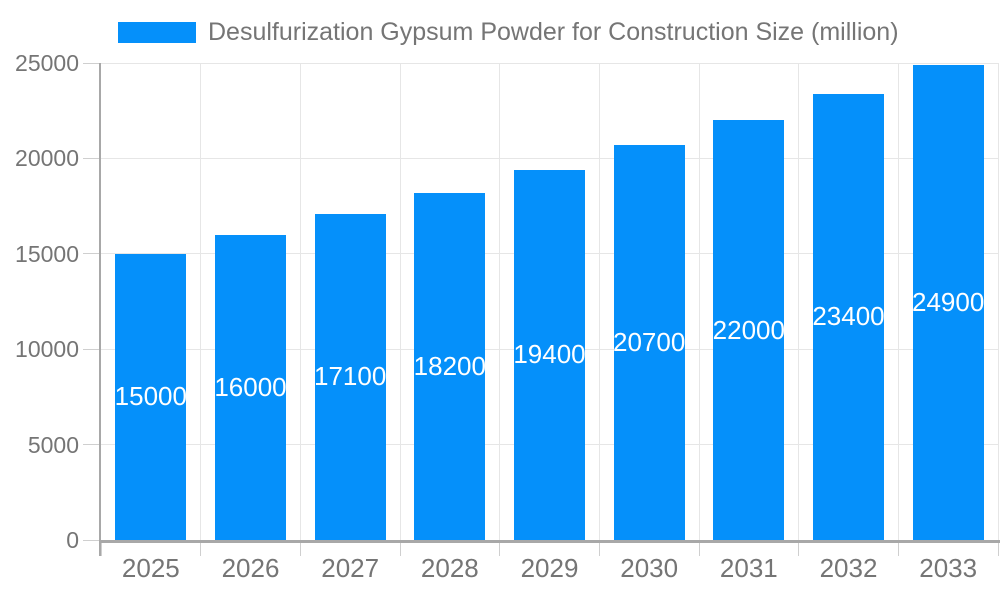 The image size is (1000, 600). I want to click on bar-2029: 19400, so click(549, 354).